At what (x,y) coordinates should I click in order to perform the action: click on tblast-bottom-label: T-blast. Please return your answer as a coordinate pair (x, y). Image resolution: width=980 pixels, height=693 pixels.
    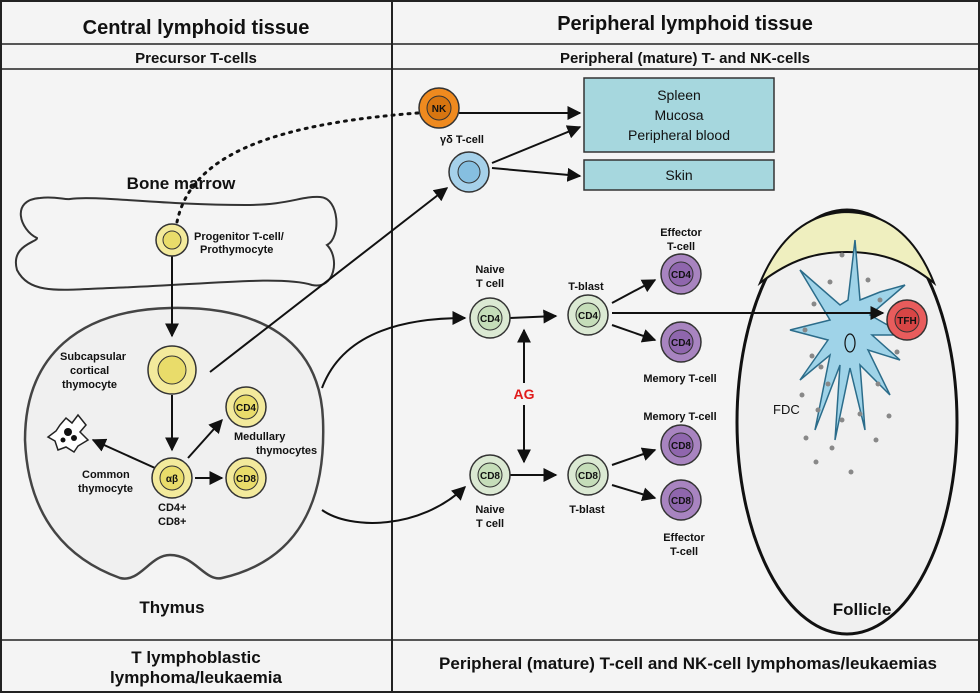
    Looking at the image, I should click on (587, 510).